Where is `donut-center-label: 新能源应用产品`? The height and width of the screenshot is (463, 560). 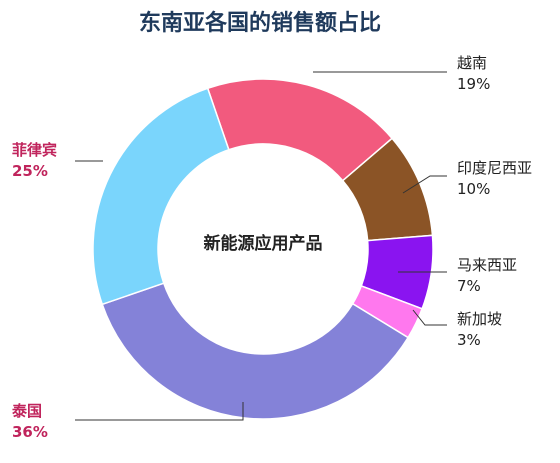 donut-center-label: 新能源应用产品 is located at coordinates (263, 243).